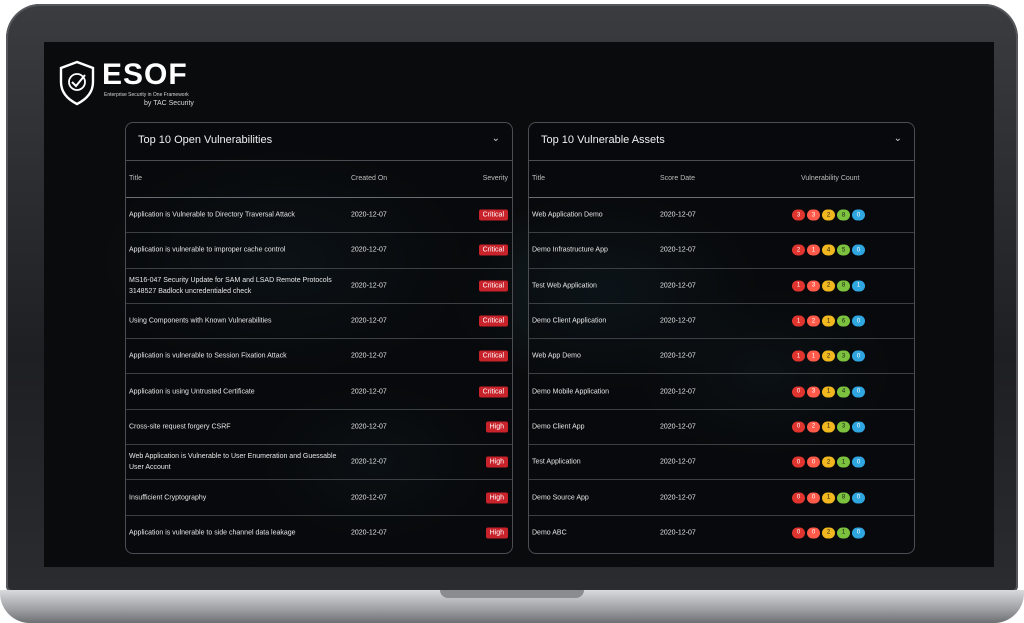 The height and width of the screenshot is (623, 1024). What do you see at coordinates (798, 356) in the screenshot?
I see `critical-count-pill: 1` at bounding box center [798, 356].